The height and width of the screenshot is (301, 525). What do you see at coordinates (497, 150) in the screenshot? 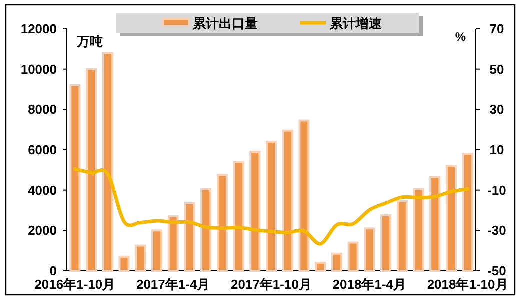
I see `y2-tick-label: 10` at bounding box center [497, 150].